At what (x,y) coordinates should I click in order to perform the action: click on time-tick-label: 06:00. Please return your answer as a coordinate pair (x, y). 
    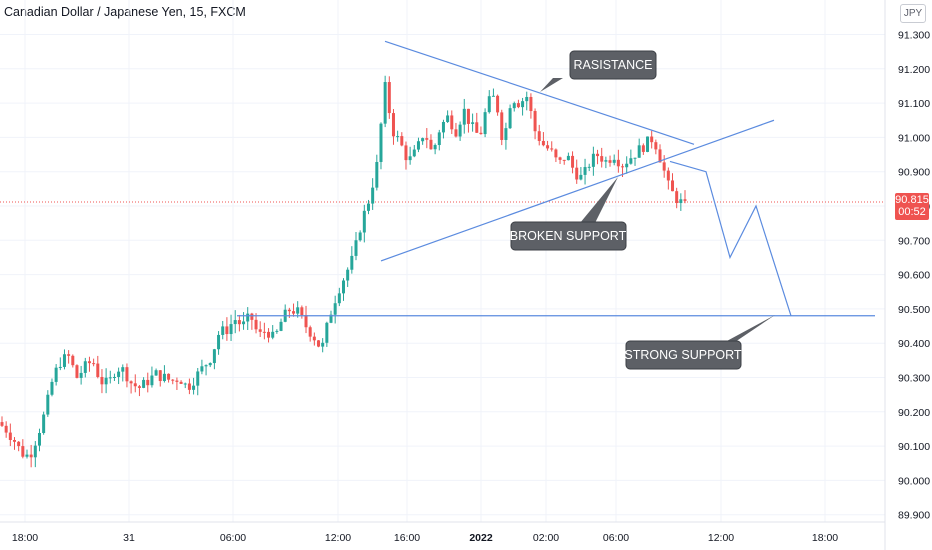
    Looking at the image, I should click on (616, 538).